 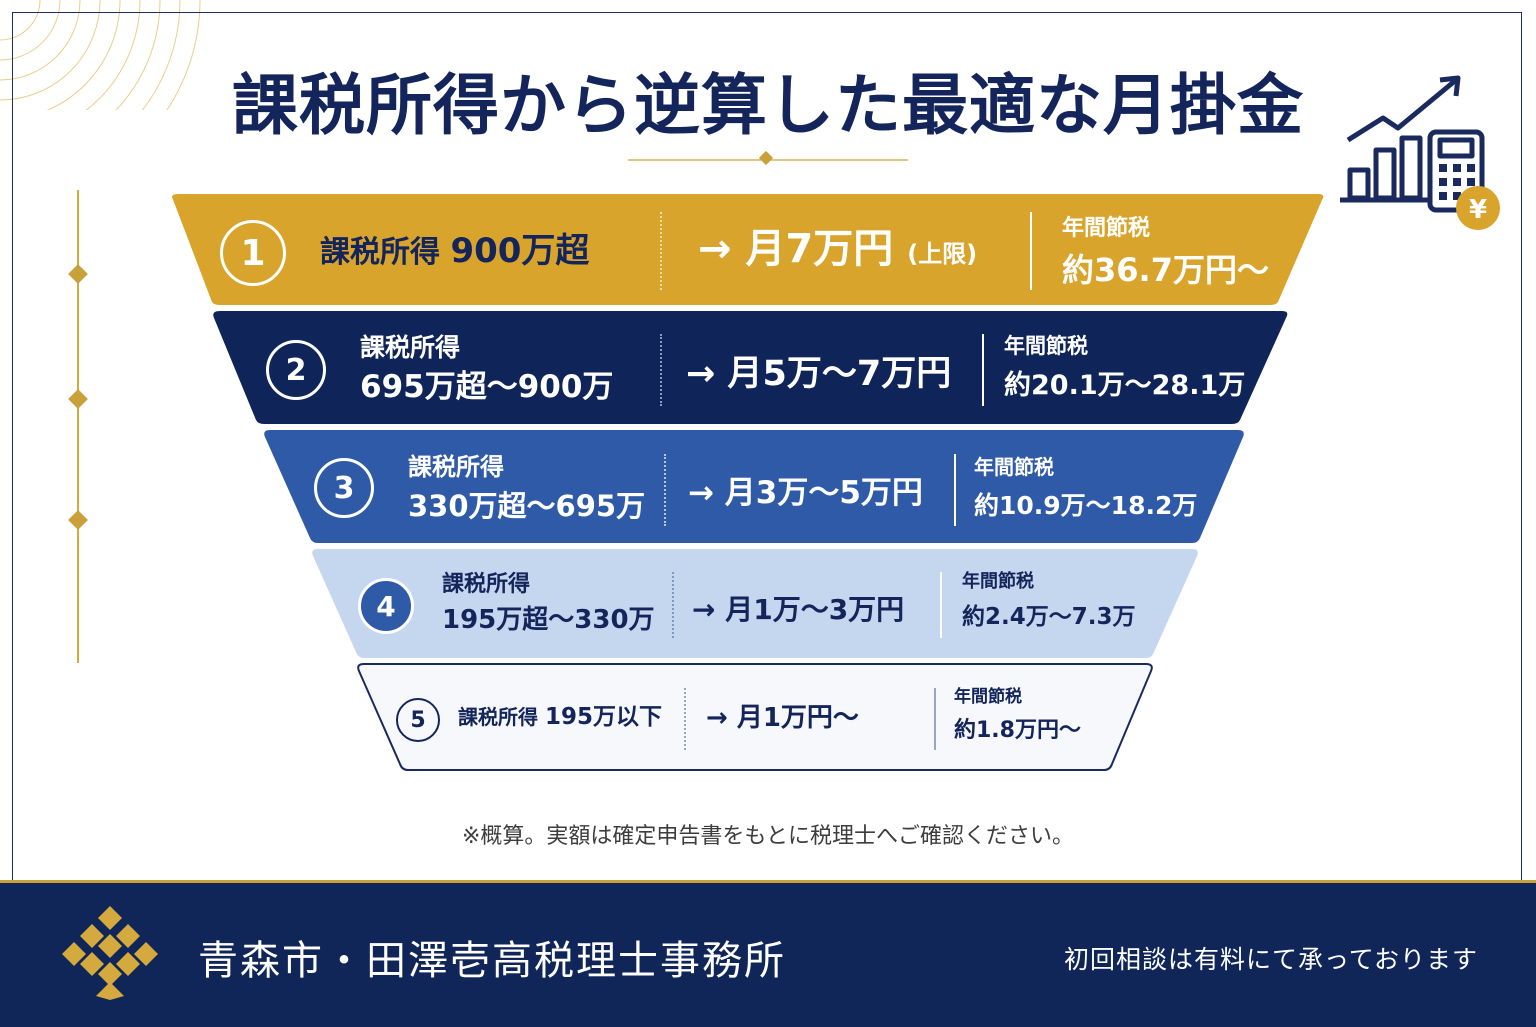 I want to click on tier-3-saving-value: 約10.9万〜18.2万, so click(x=1086, y=505).